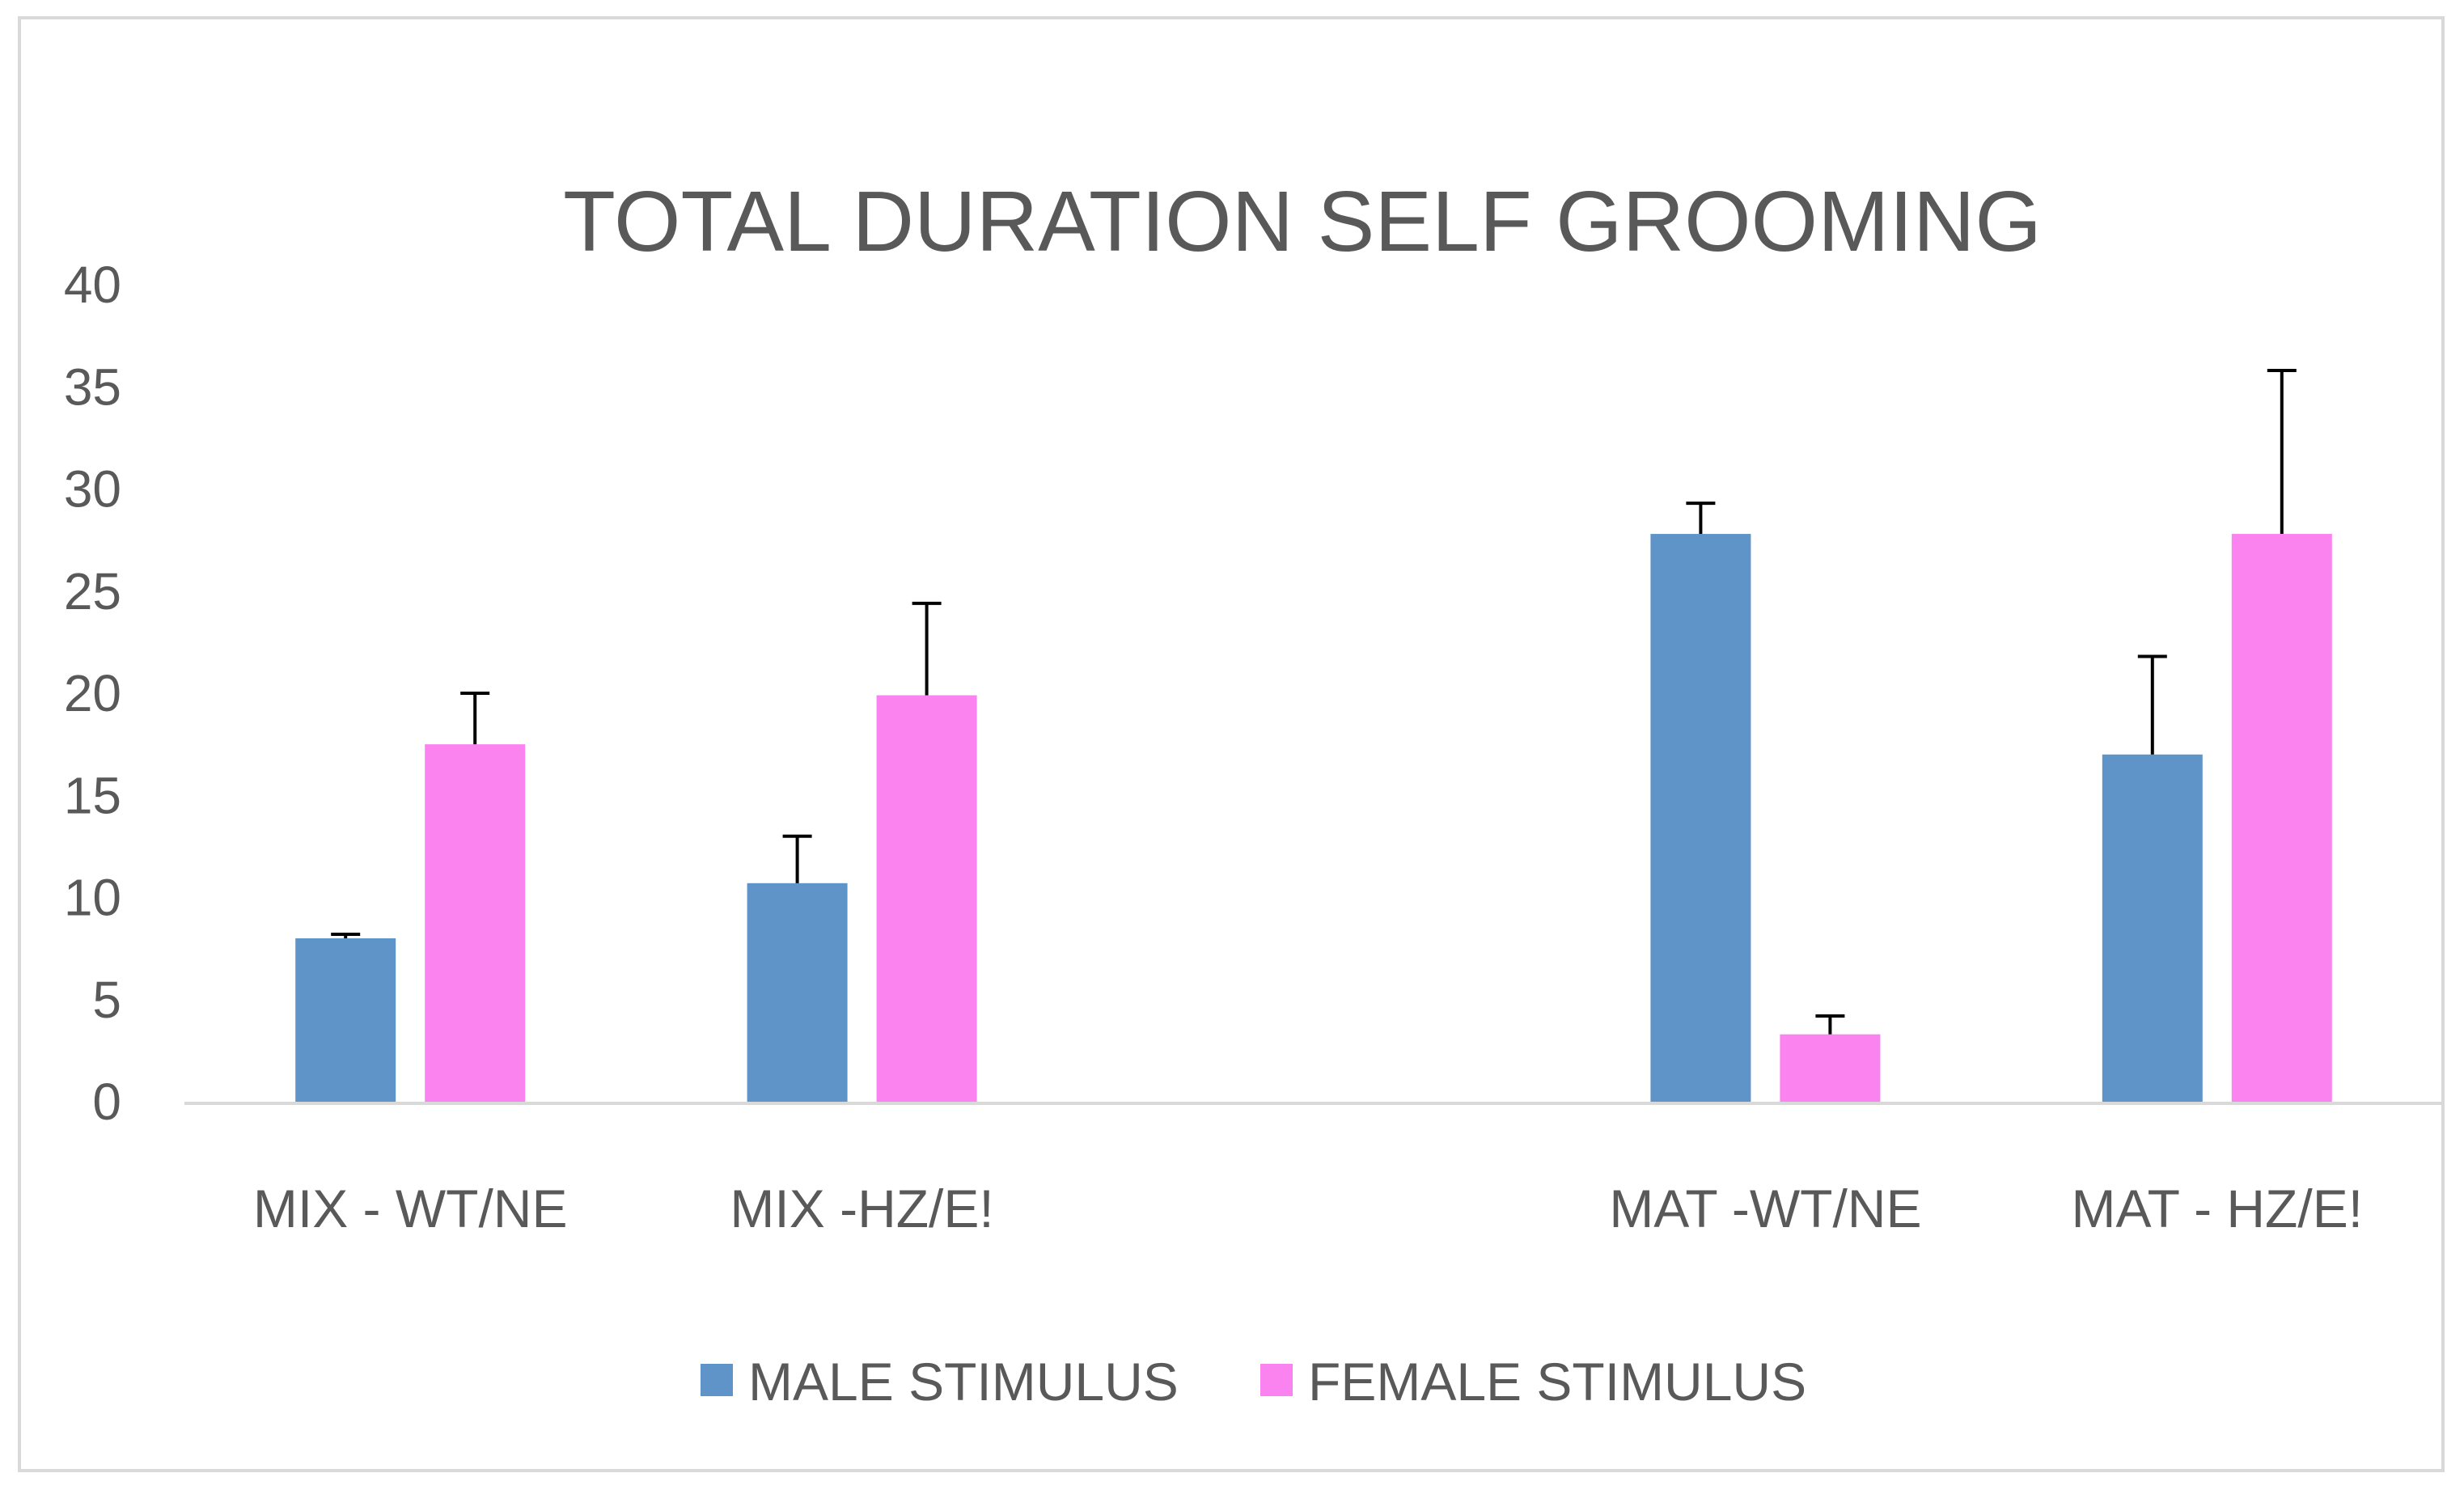 This screenshot has width=2464, height=1490. I want to click on y-tick-label: 15, so click(92, 795).